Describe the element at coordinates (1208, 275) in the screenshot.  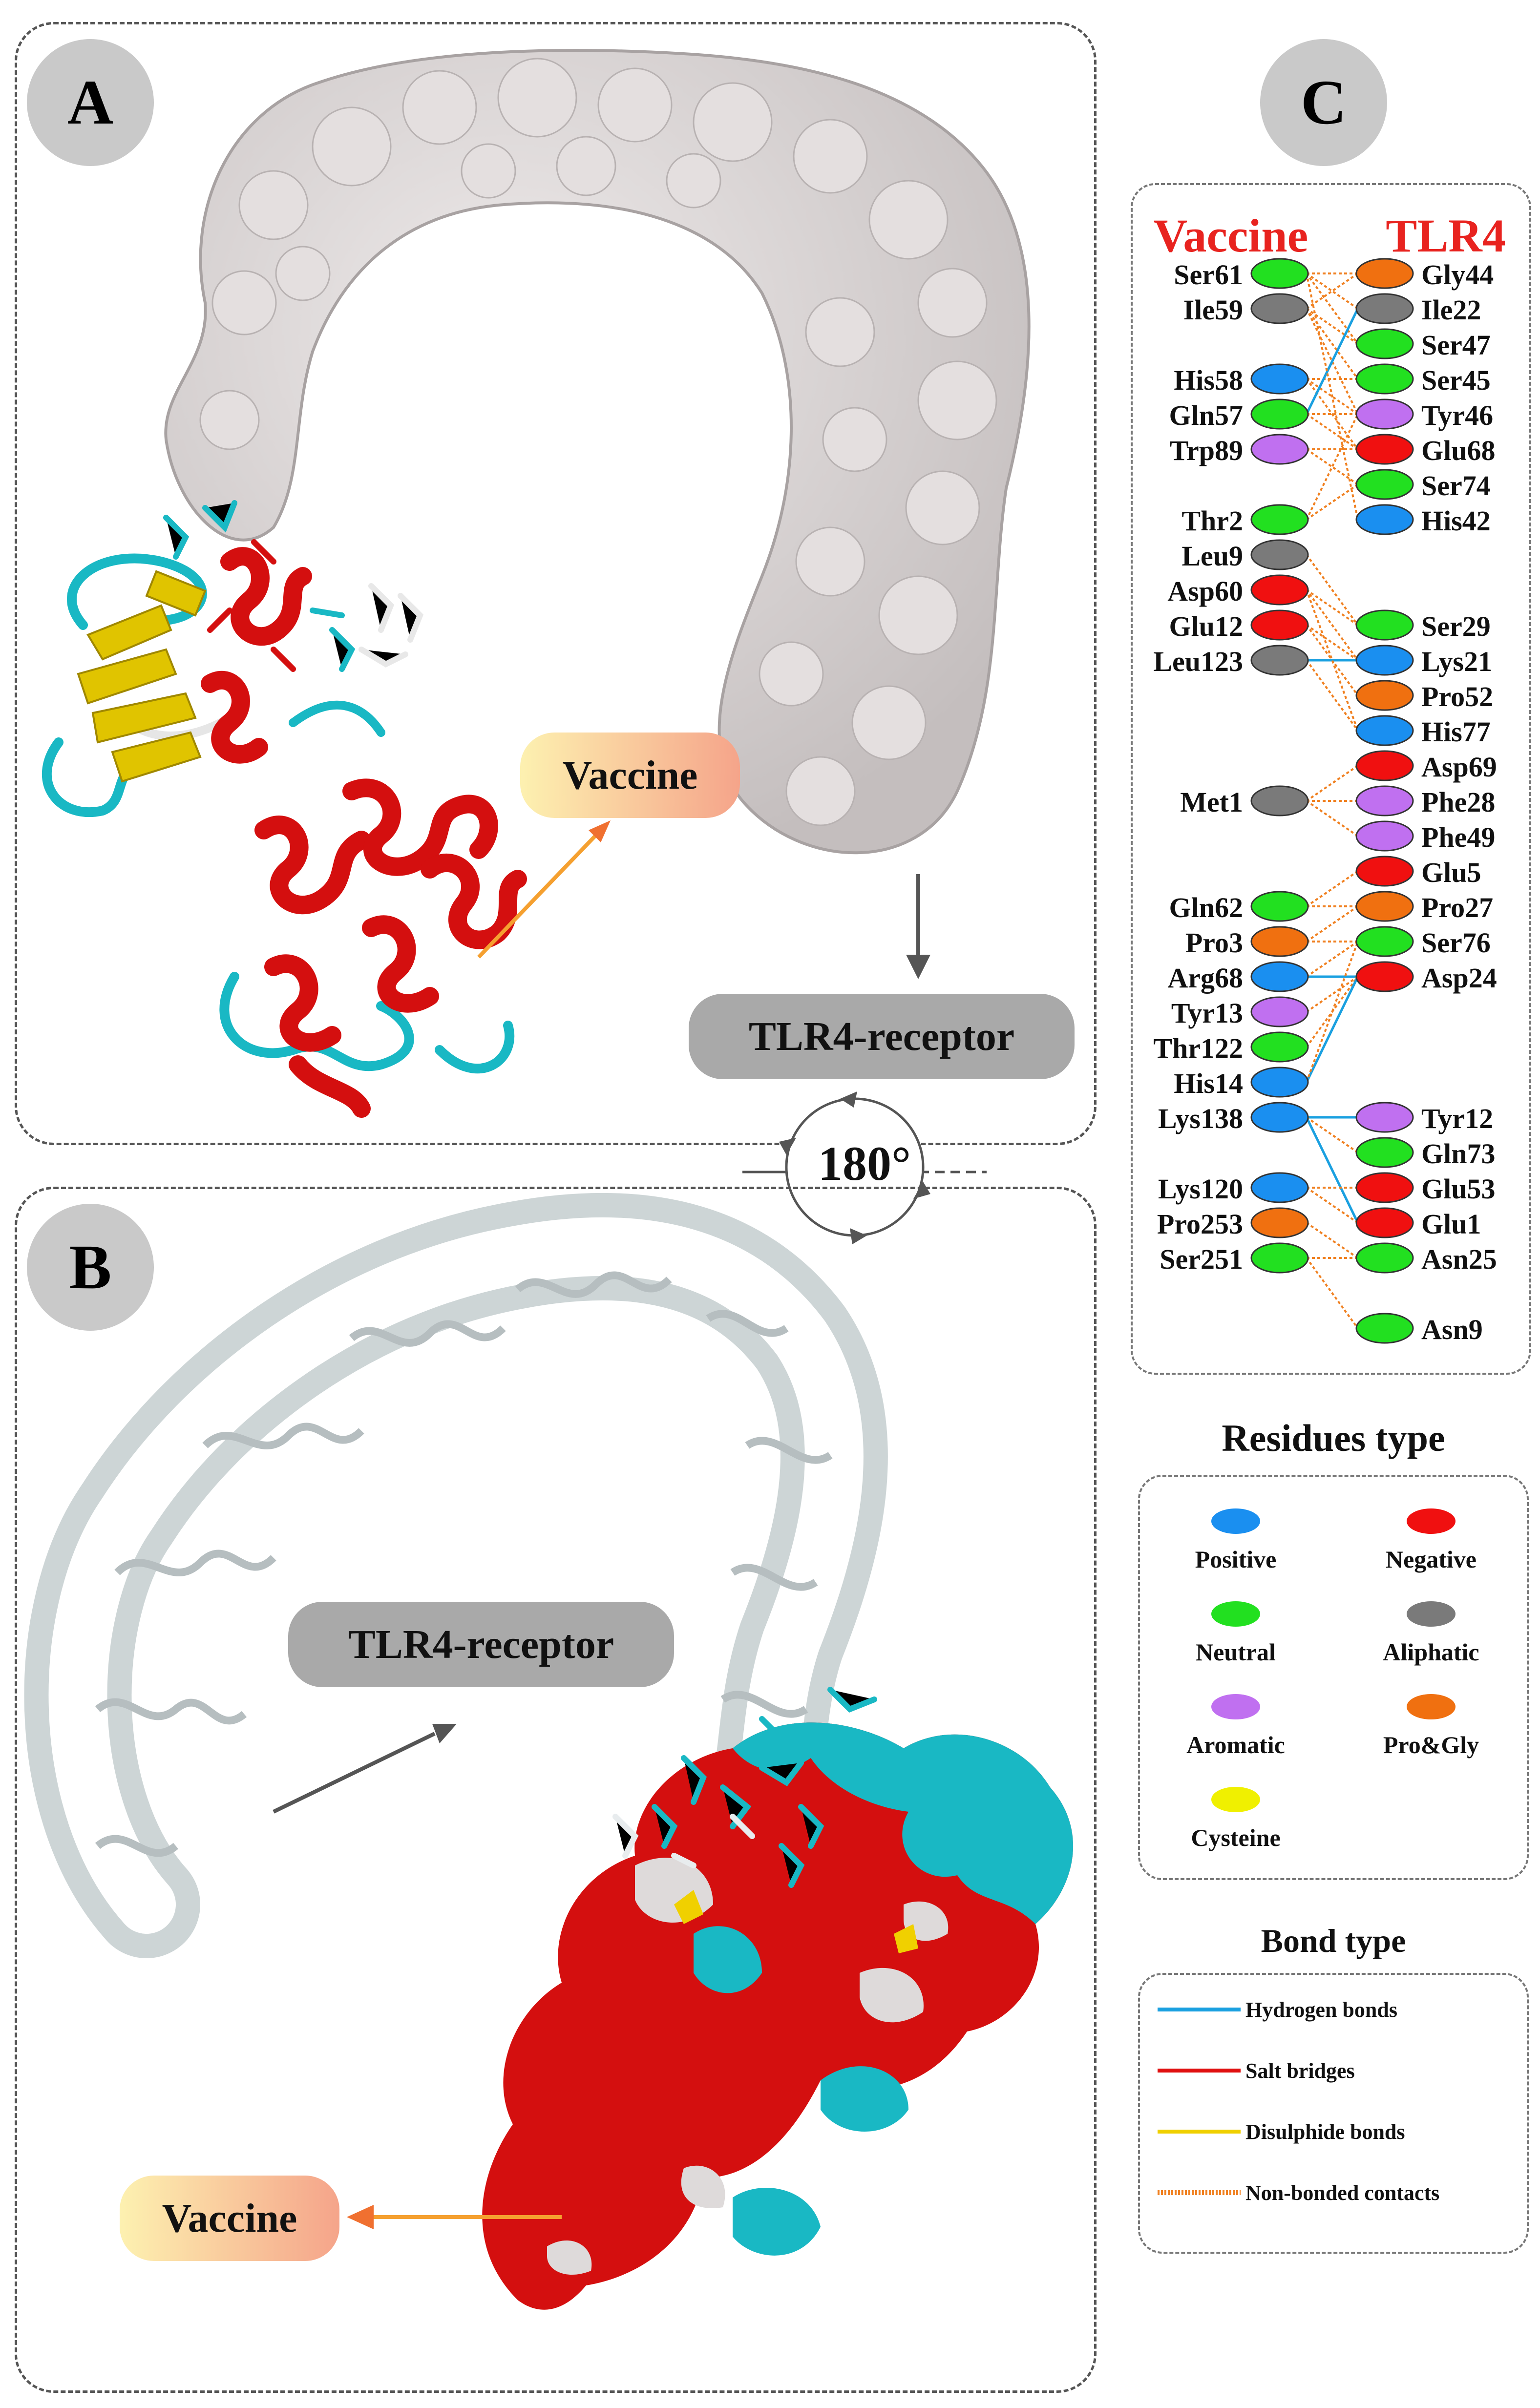
I see `vaccine-residue-label: Ser61` at that location.